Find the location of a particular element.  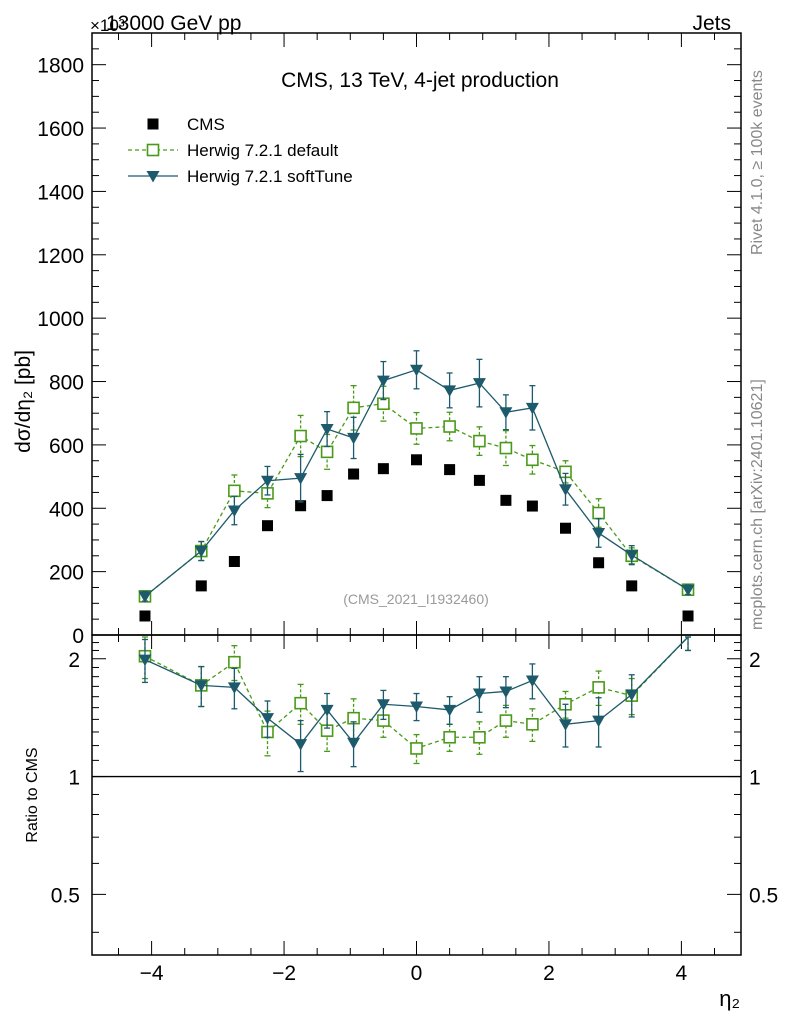

x-tick-label: 2 is located at coordinates (549, 973).